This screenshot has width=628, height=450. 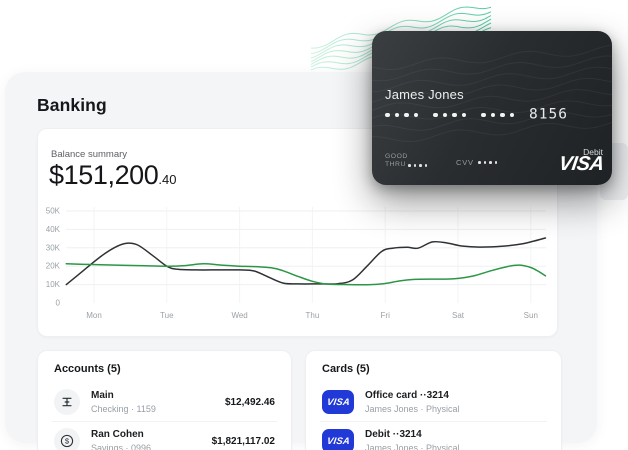 I want to click on credit-card-surface, so click(x=492, y=108).